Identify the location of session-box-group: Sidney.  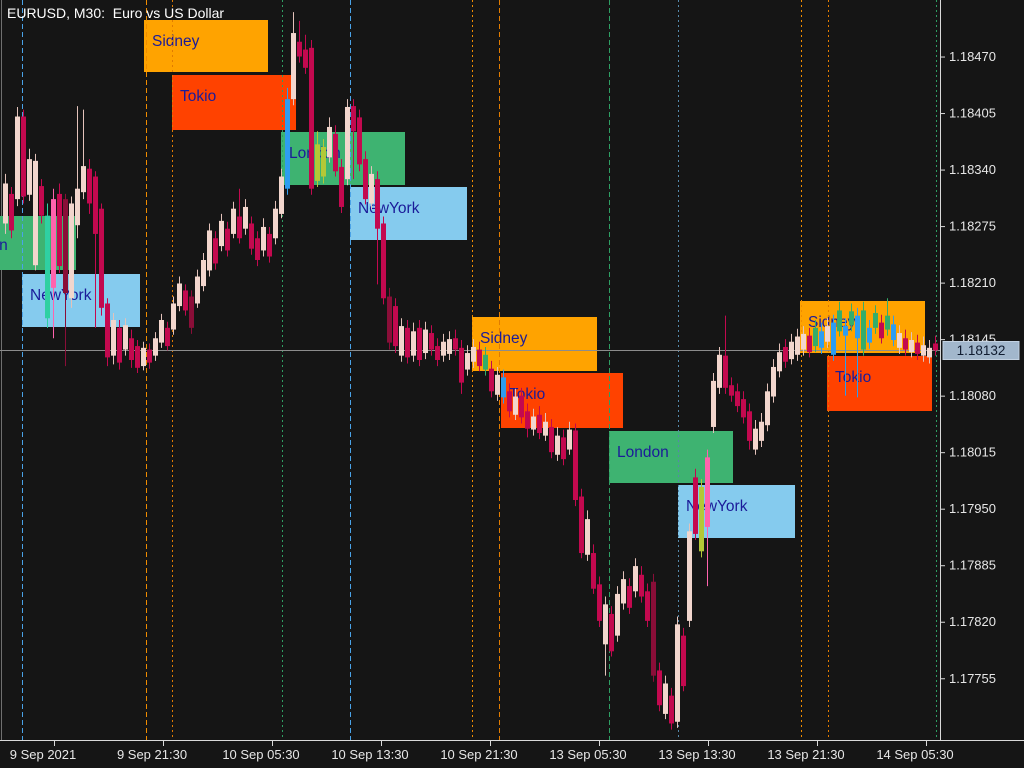
(534, 344).